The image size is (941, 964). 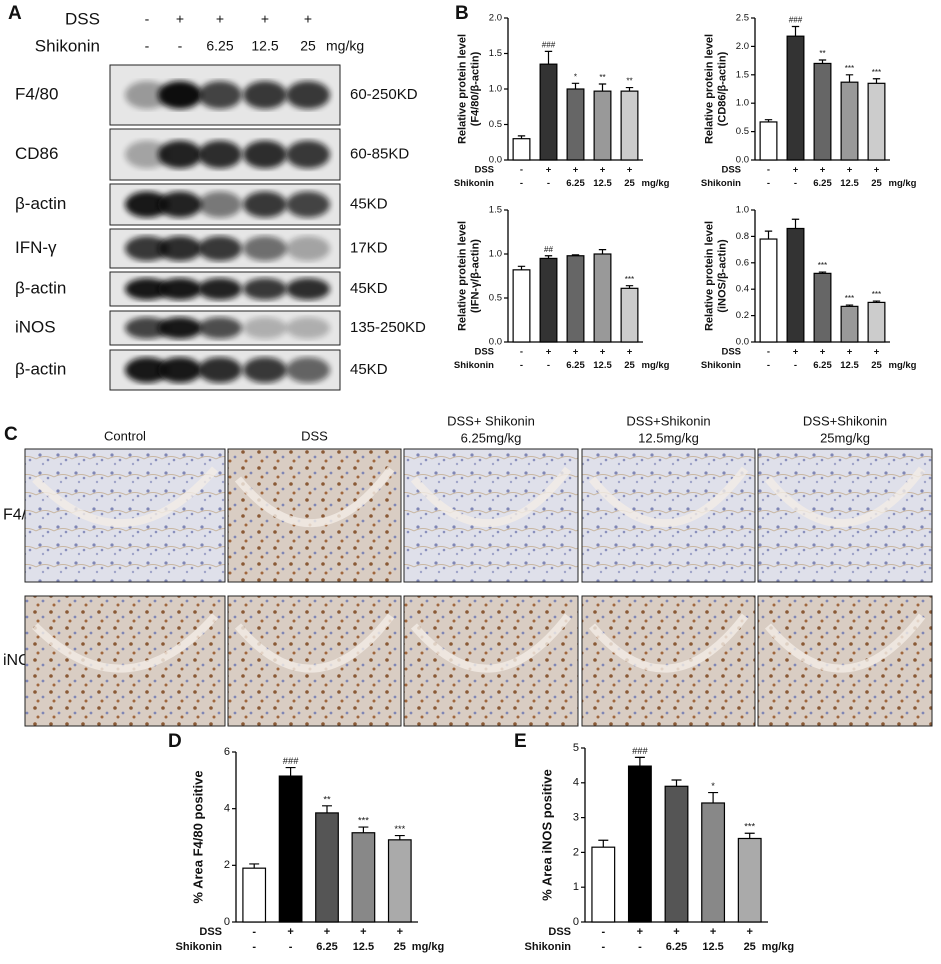 I want to click on y-tick-label: 4, so click(x=227, y=809).